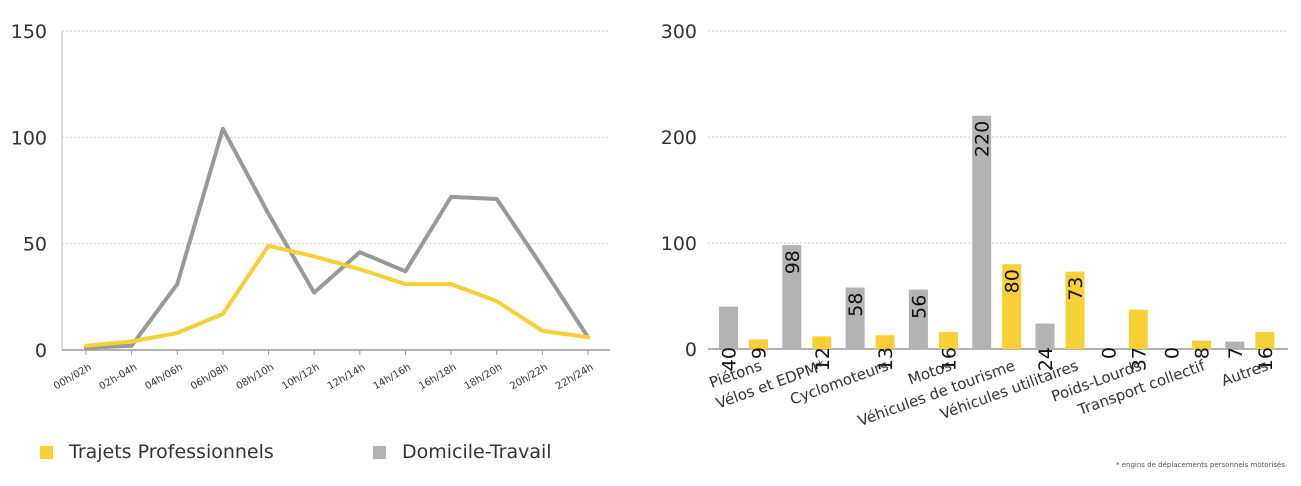 This screenshot has width=1301, height=486. I want to click on x-tick-label: 22h/24h, so click(574, 377).